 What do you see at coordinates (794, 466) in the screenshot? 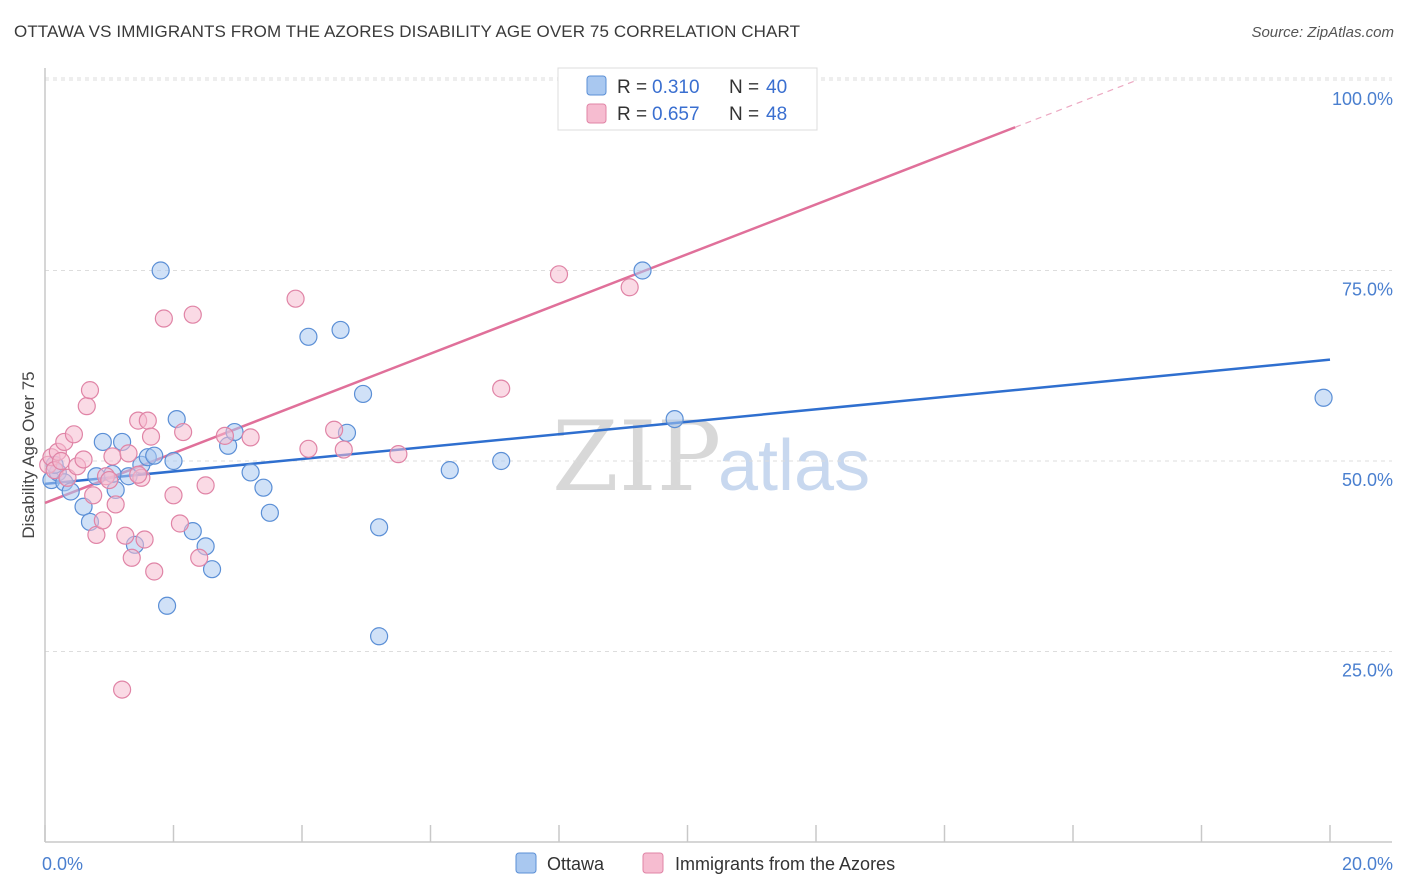
I see `watermark-atlas: atlas` at bounding box center [794, 466].